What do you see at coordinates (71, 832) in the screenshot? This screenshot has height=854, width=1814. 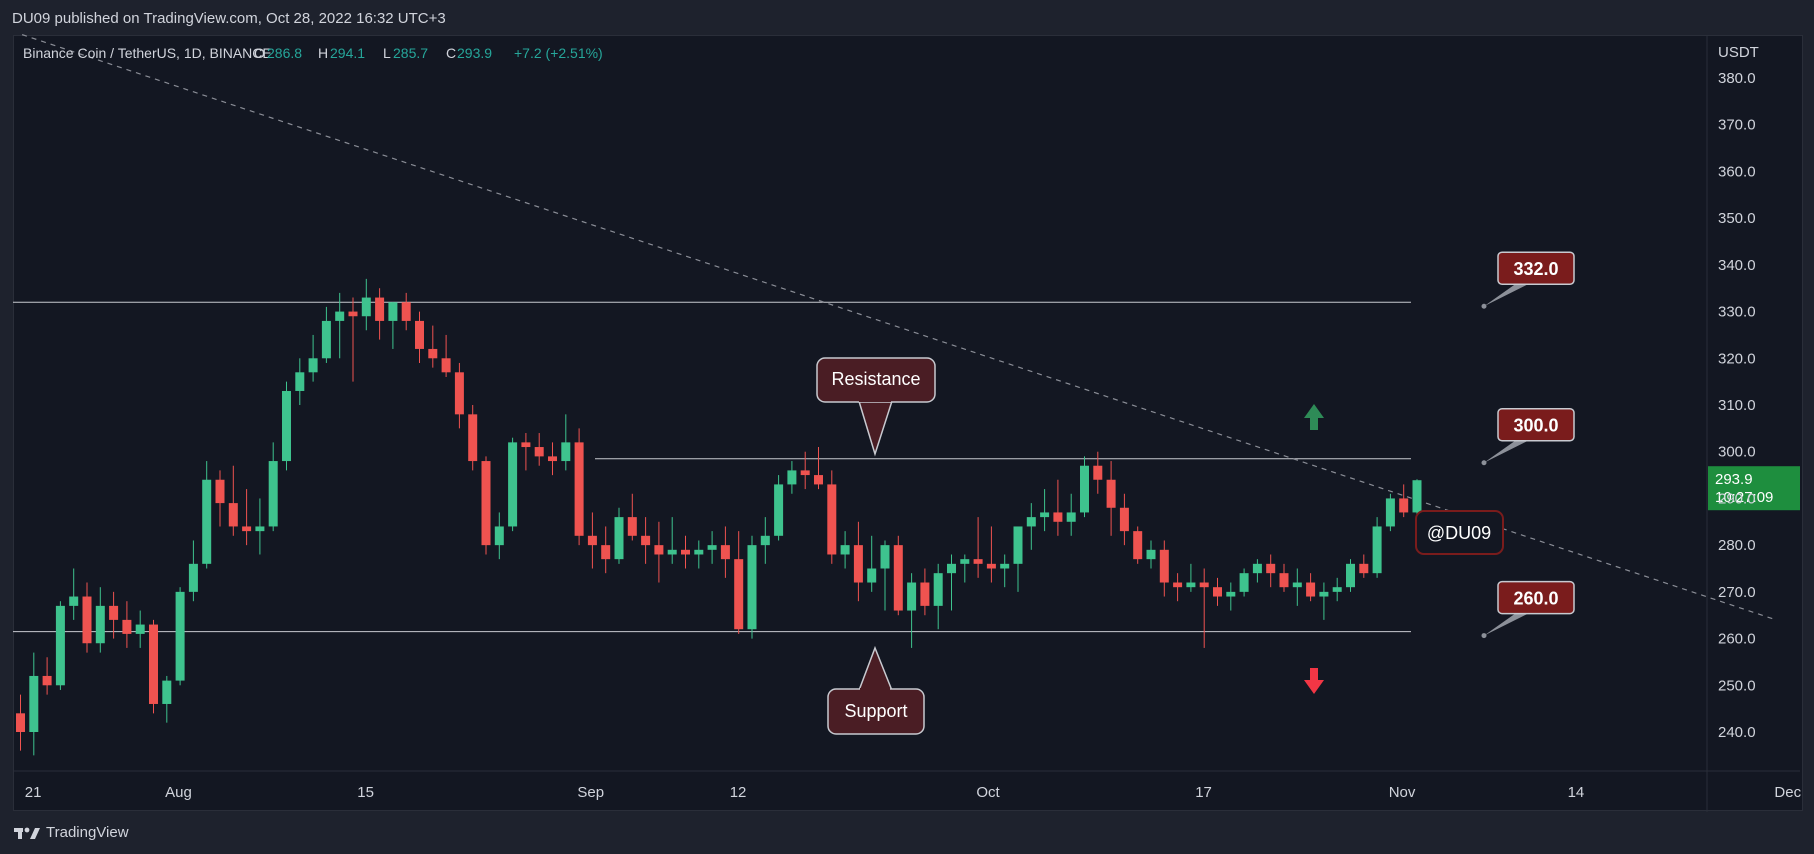 I see `tradingview-brand: TradingView` at bounding box center [71, 832].